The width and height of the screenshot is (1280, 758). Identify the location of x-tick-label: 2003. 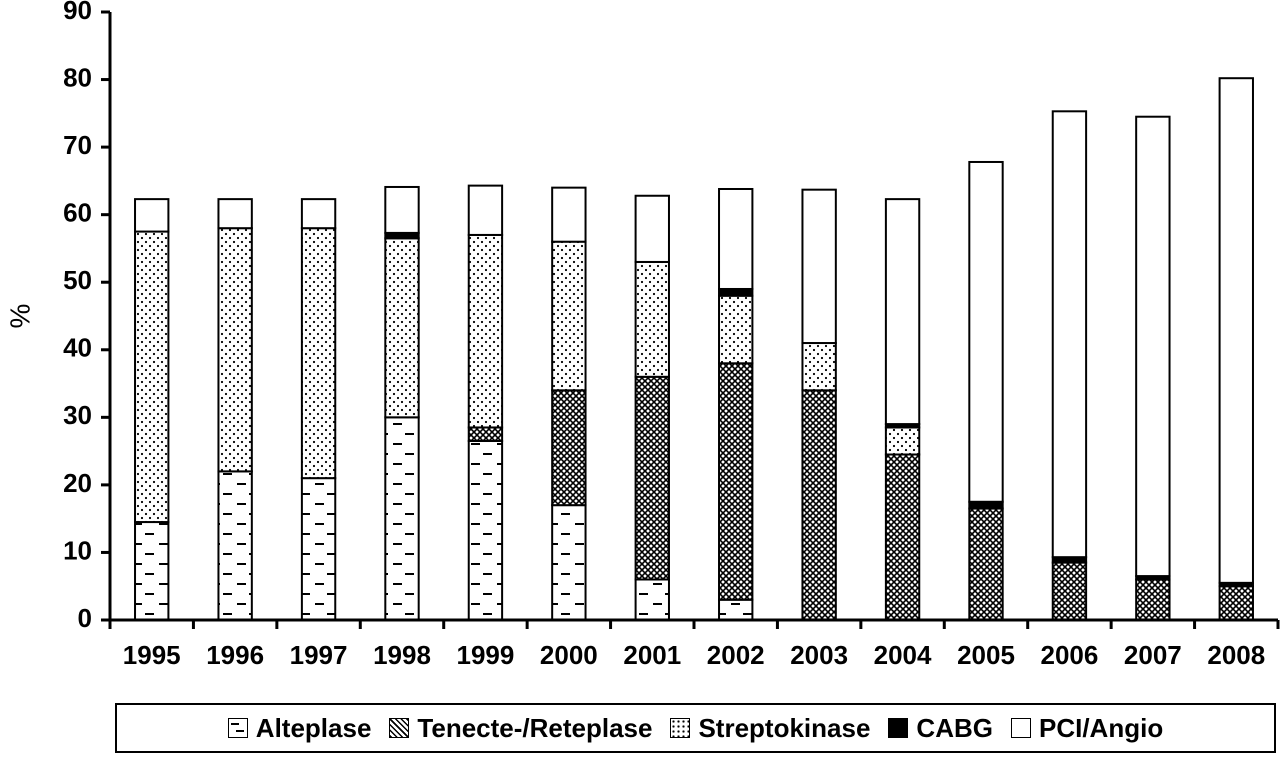
(819, 655).